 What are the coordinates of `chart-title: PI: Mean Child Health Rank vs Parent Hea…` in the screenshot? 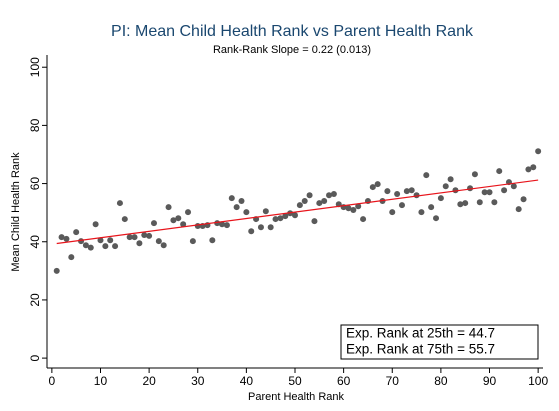 It's located at (292, 31).